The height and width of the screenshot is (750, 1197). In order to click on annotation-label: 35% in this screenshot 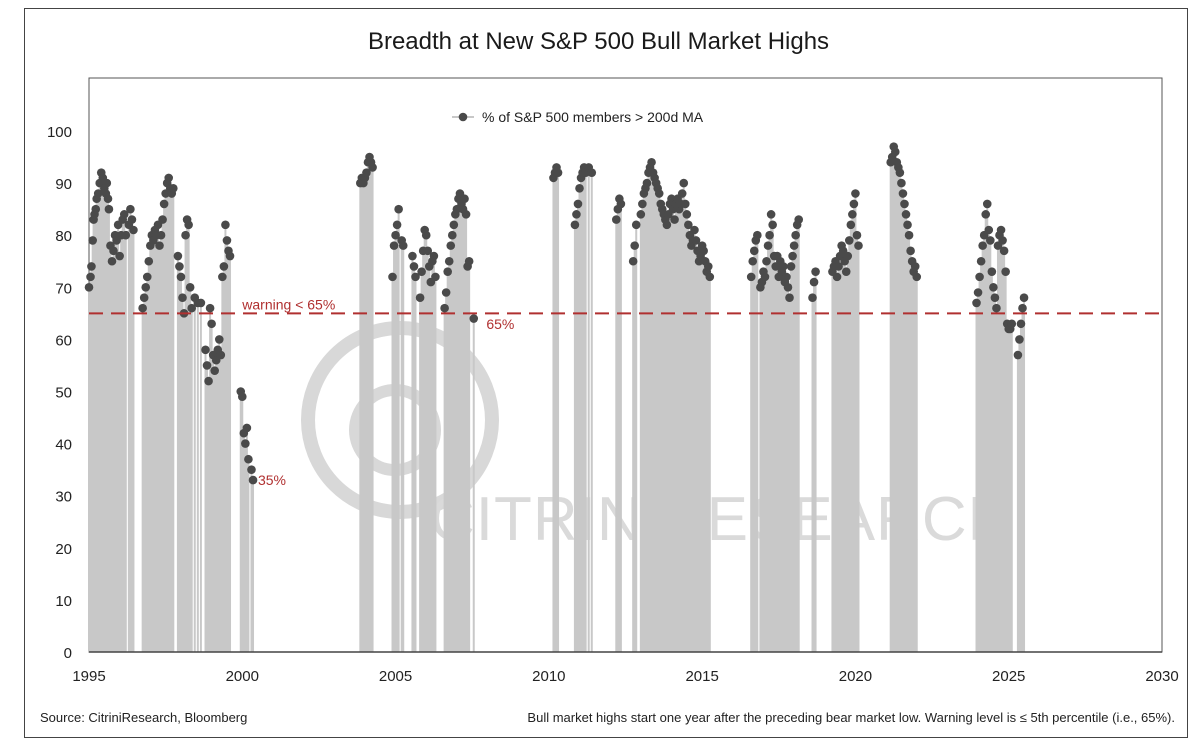, I will do `click(272, 480)`.